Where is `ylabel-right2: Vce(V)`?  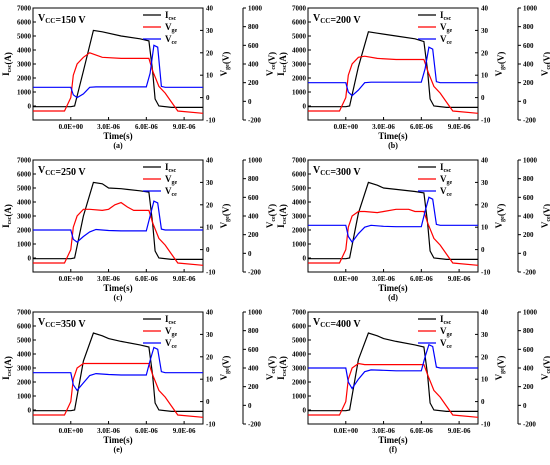
ylabel-right2: Vce(V) is located at coordinates (545, 216).